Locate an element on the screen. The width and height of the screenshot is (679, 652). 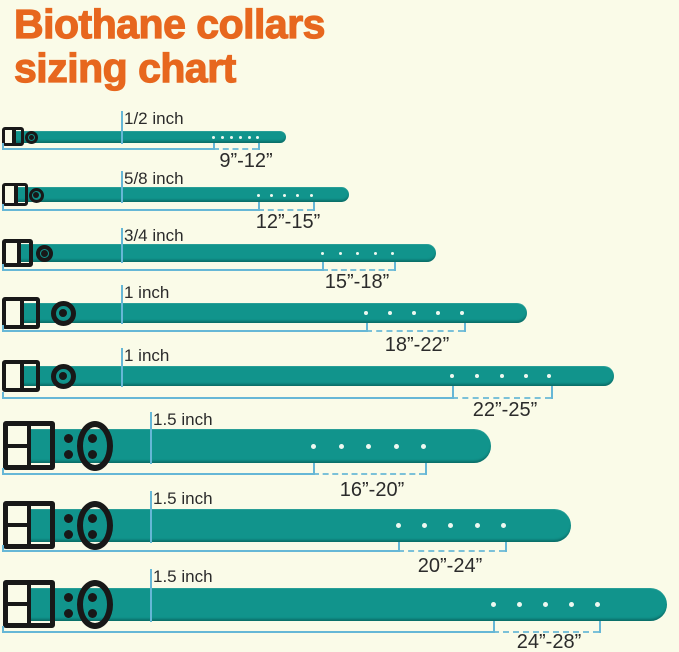
collar-width-label: 3/4 inch is located at coordinates (154, 235).